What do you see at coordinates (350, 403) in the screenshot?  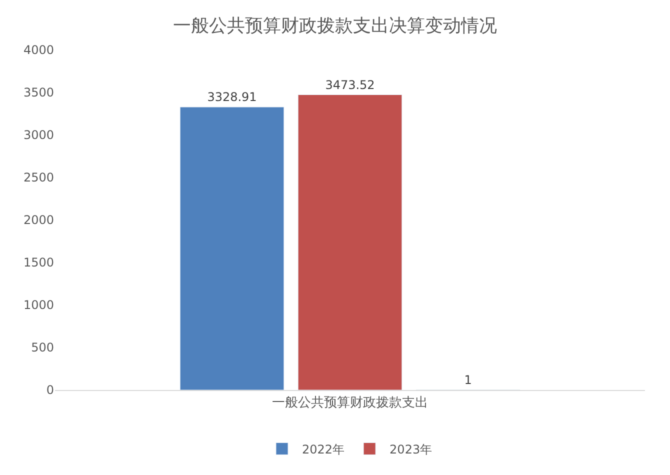 I see `x-tick-label: 一般公共预算财政拨款支出` at bounding box center [350, 403].